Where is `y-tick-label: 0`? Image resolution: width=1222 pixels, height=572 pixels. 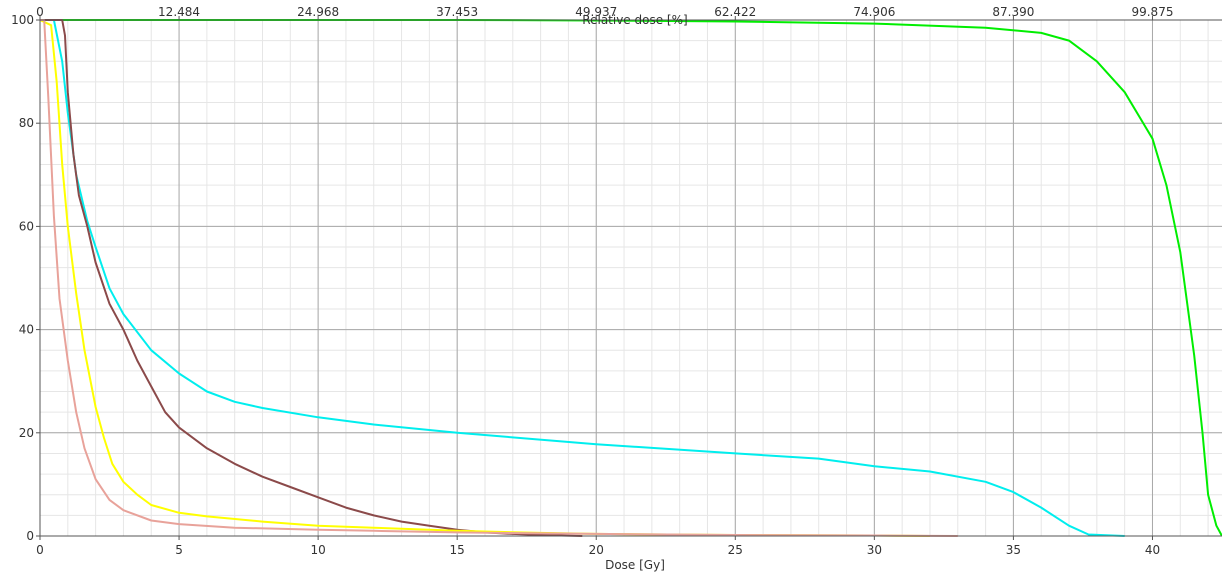
y-tick-label: 0 is located at coordinates (30, 536).